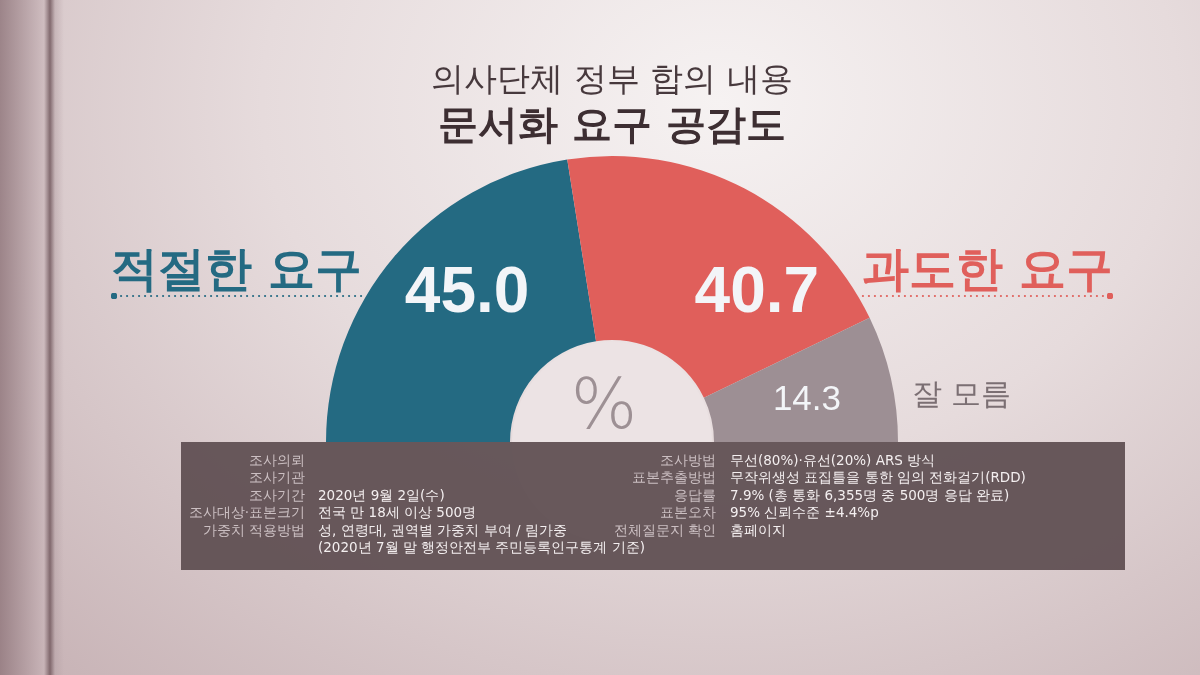 This screenshot has height=675, width=1200. What do you see at coordinates (807, 397) in the screenshot?
I see `data-label: 14.3` at bounding box center [807, 397].